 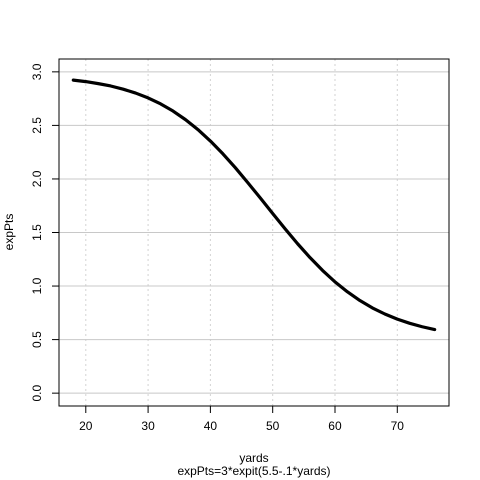 I want to click on y-tick-label: 2.5, so click(x=37, y=125).